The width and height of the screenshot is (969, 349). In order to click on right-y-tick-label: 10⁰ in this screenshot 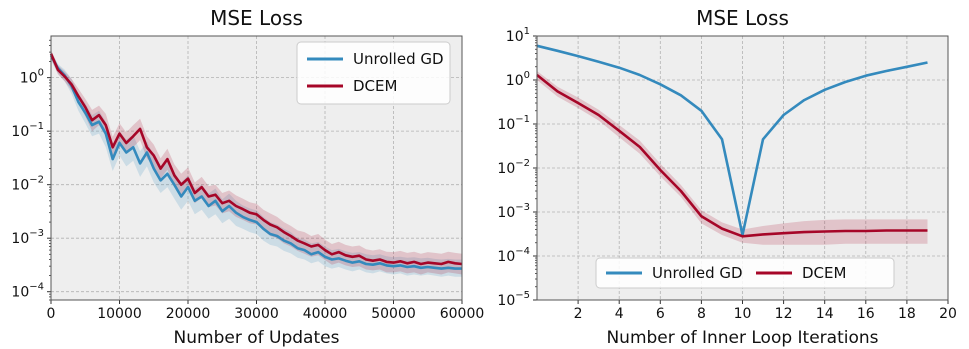, I will do `click(518, 79)`.